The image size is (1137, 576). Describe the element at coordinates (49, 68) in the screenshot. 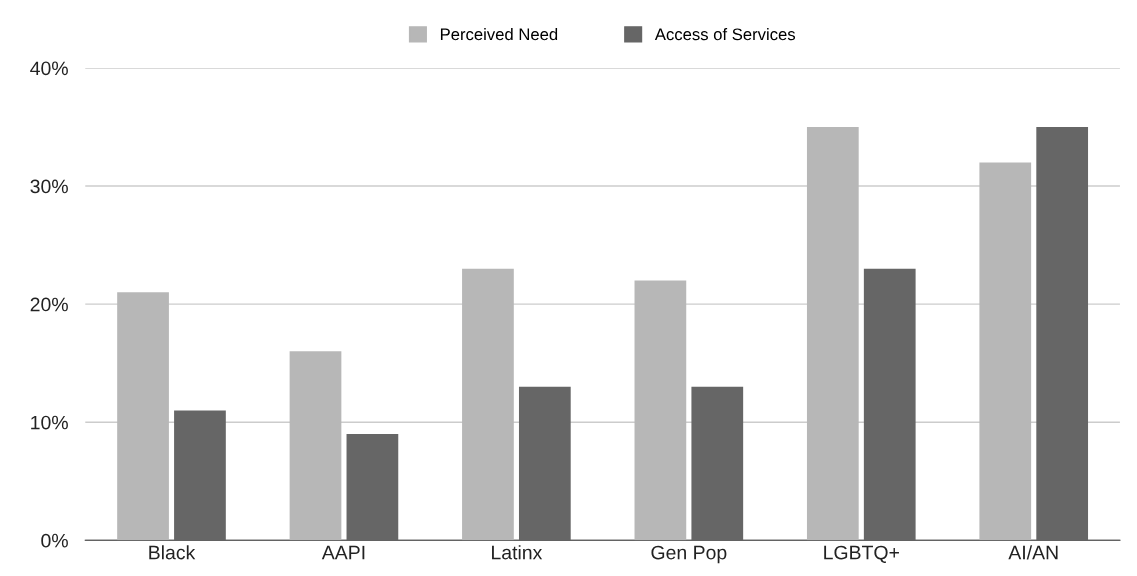

I see `y-tick-label: 40%` at that location.